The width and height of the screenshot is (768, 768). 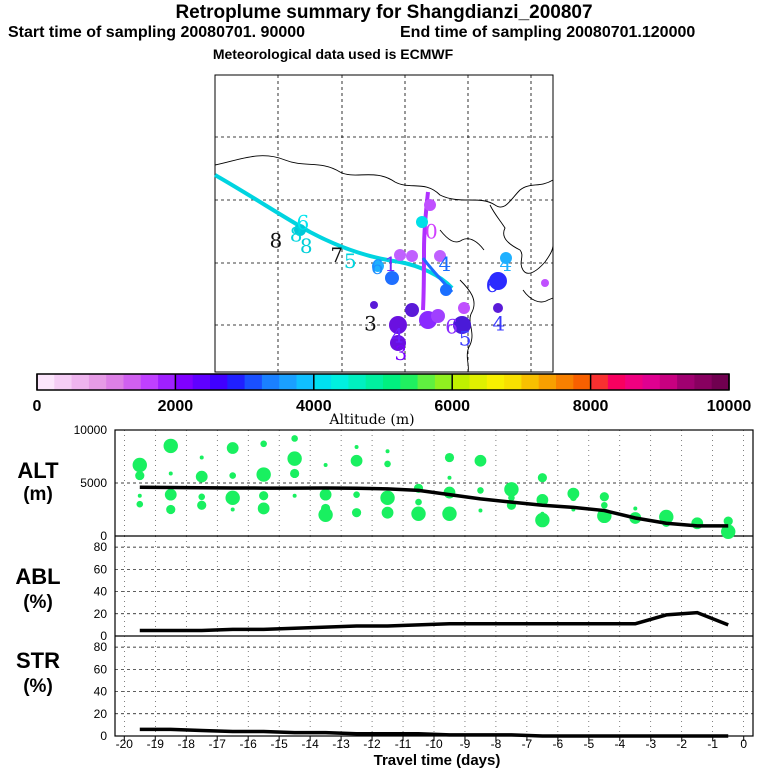 What do you see at coordinates (38, 470) in the screenshot?
I see `alt-label: ALT` at bounding box center [38, 470].